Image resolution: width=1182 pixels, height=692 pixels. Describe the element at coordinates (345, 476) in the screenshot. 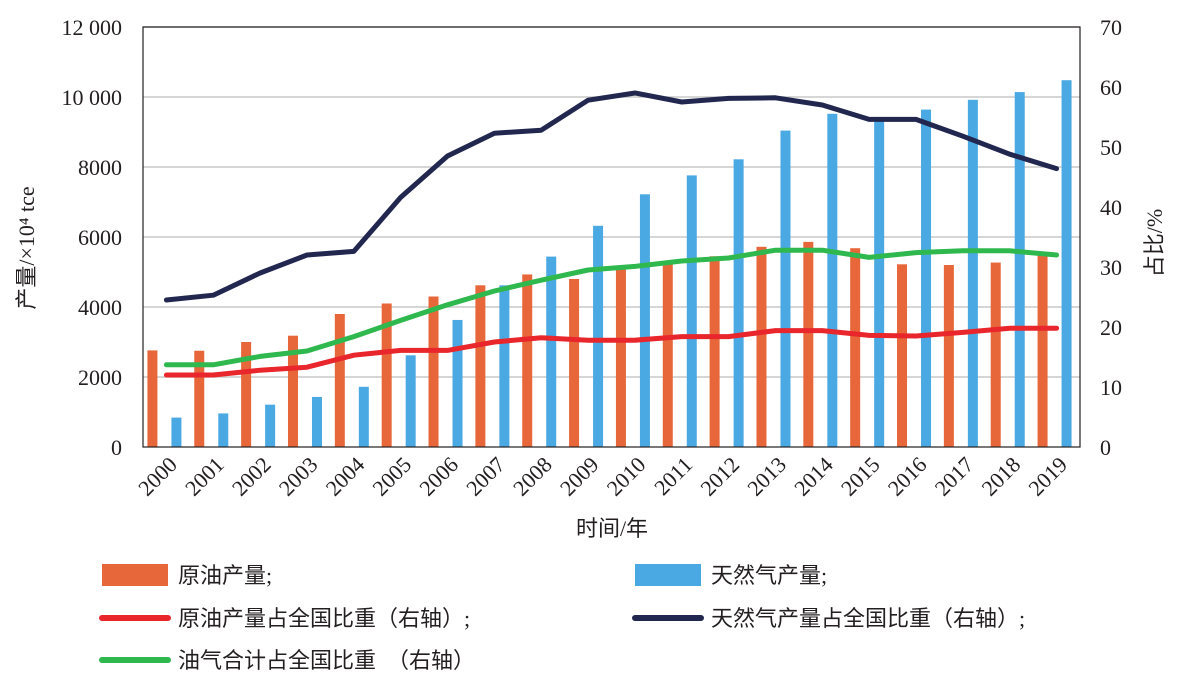

I see `x-tick-label: 2004` at that location.